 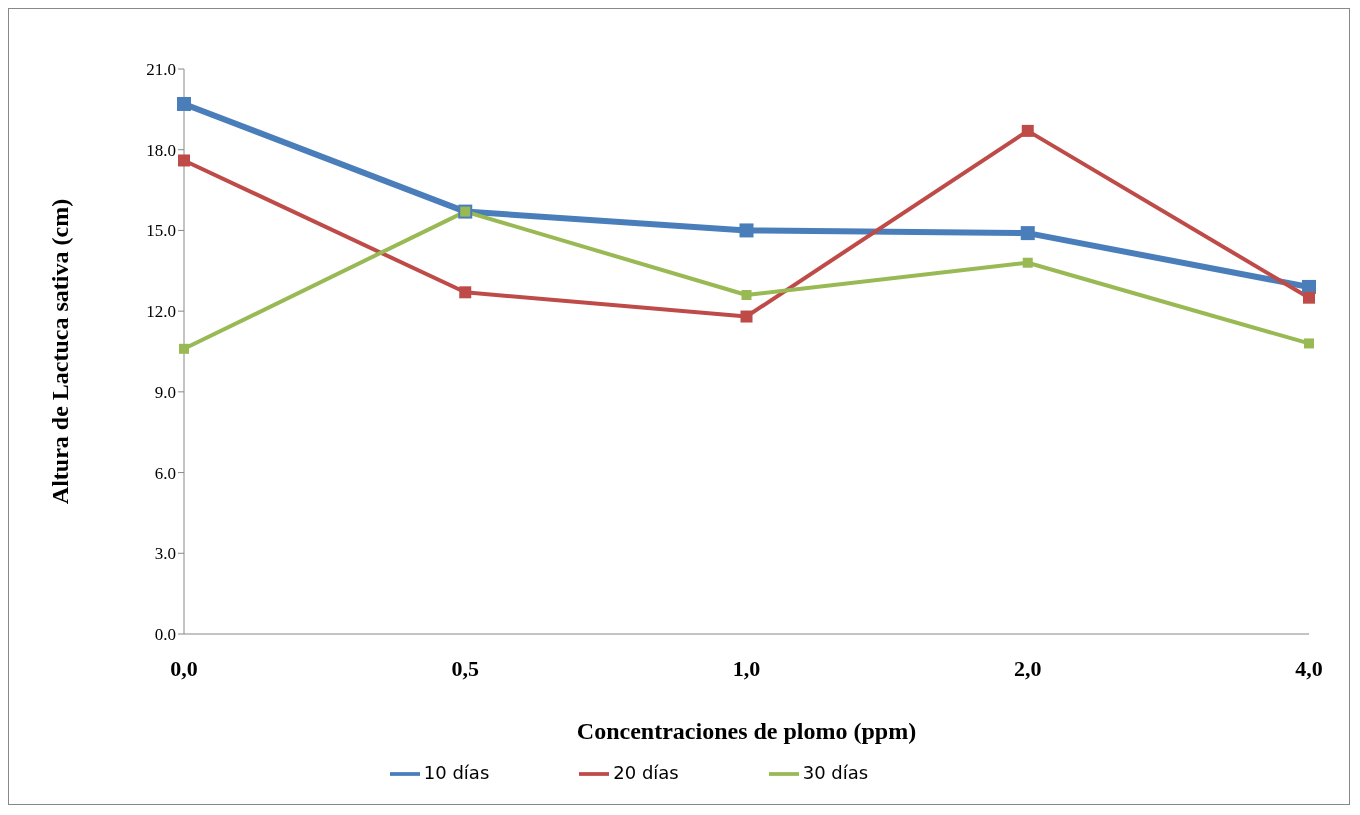 I want to click on x-tick-label: 1,0, so click(x=746, y=668).